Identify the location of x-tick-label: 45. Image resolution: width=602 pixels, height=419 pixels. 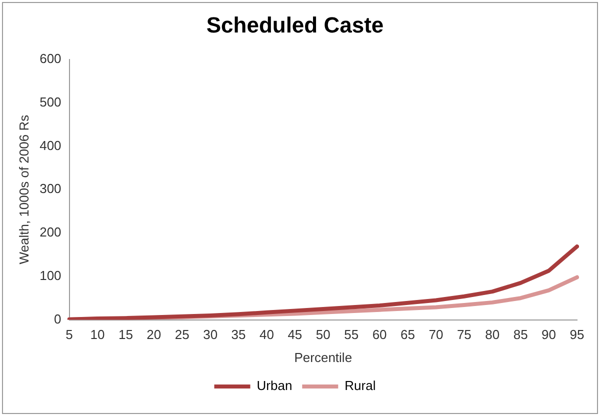
(295, 334).